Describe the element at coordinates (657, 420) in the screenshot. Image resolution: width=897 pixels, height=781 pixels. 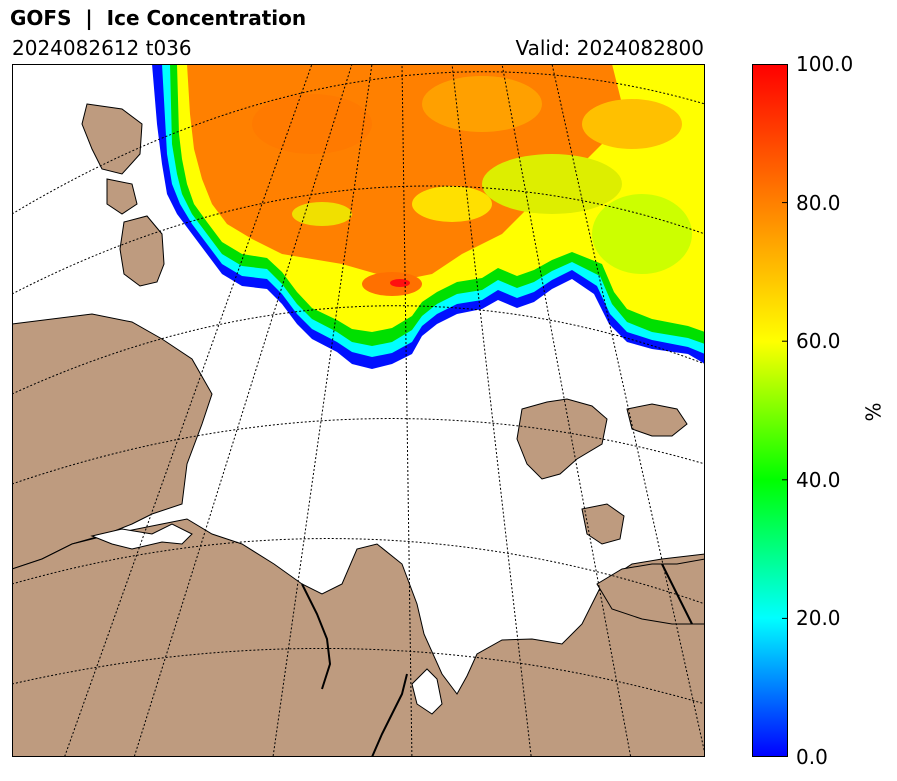
I see `island-east` at that location.